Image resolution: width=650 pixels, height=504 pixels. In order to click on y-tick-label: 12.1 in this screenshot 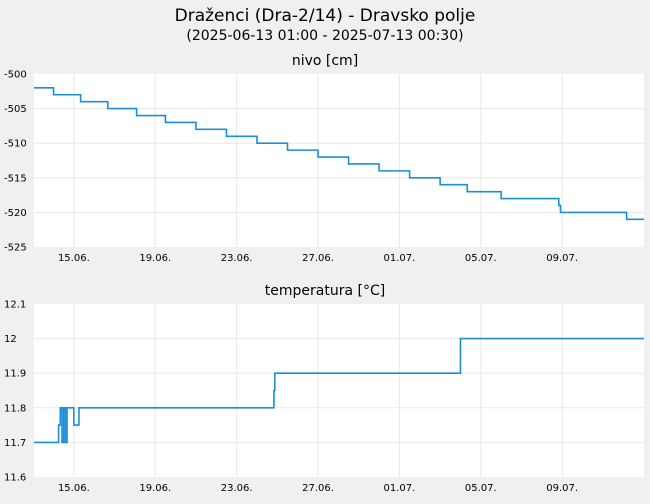, I will do `click(15, 305)`.